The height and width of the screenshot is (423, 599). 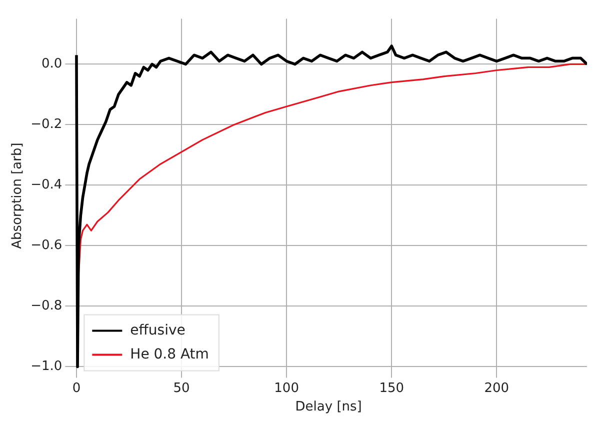 I want to click on y-tick-label: −0.4, so click(x=46, y=185).